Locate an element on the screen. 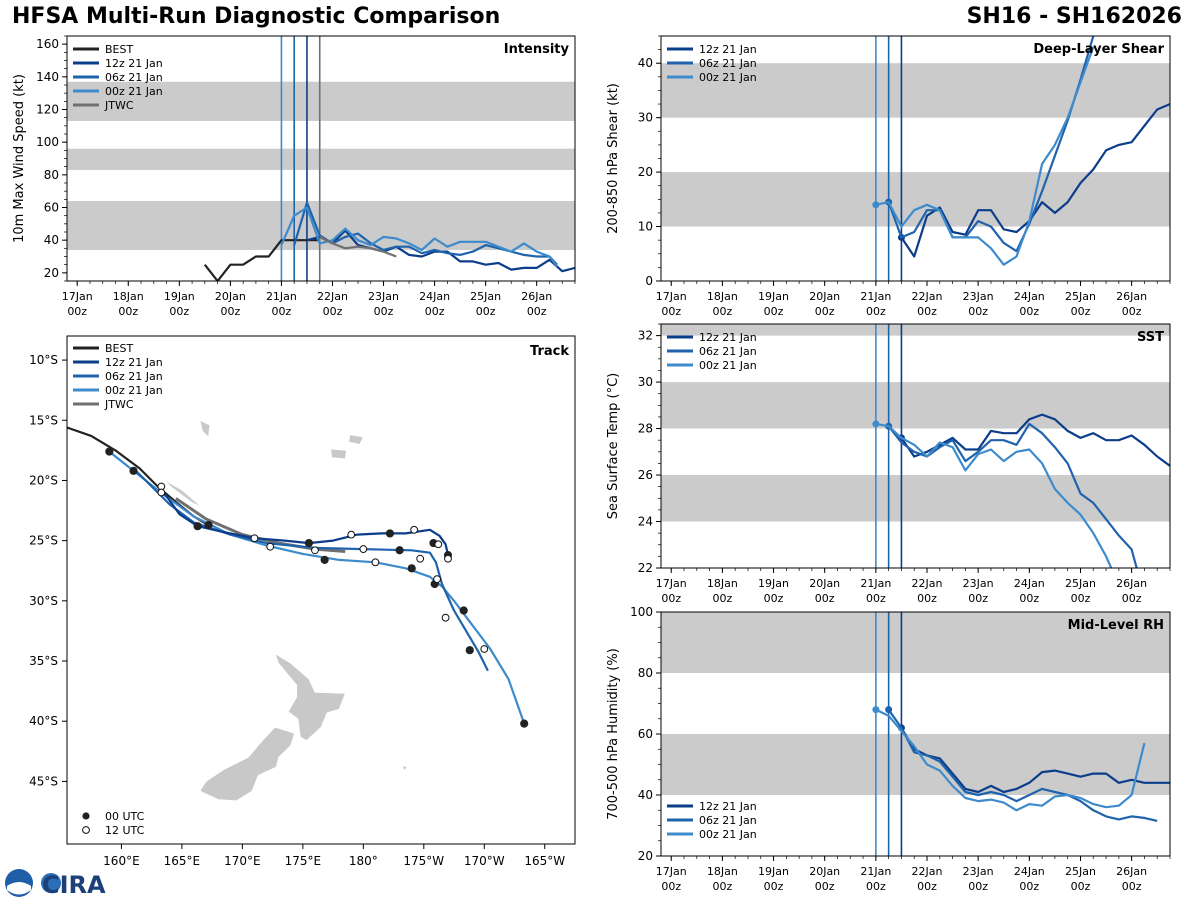 This screenshot has width=1200, height=900. shear-xtick-sublabel-1: 00z is located at coordinates (722, 311).